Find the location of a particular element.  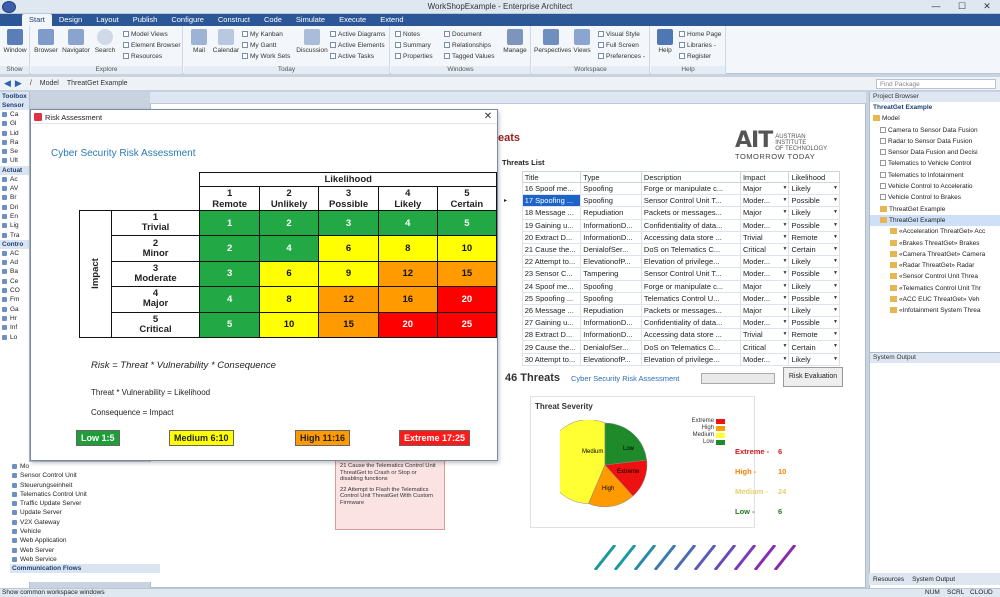

toolbox-item: Sensor Control Unit is located at coordinates (85, 475).